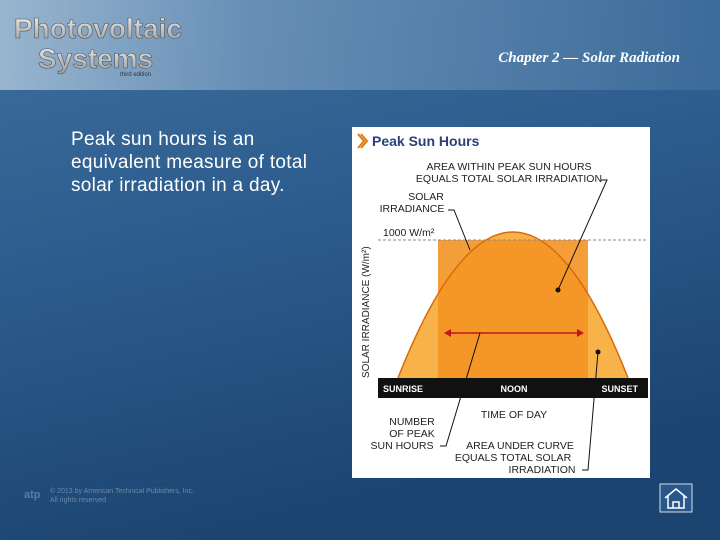 The image size is (720, 540). Describe the element at coordinates (513, 458) in the screenshot. I see `annotation: EQUALS TOTAL SOLAR` at that location.